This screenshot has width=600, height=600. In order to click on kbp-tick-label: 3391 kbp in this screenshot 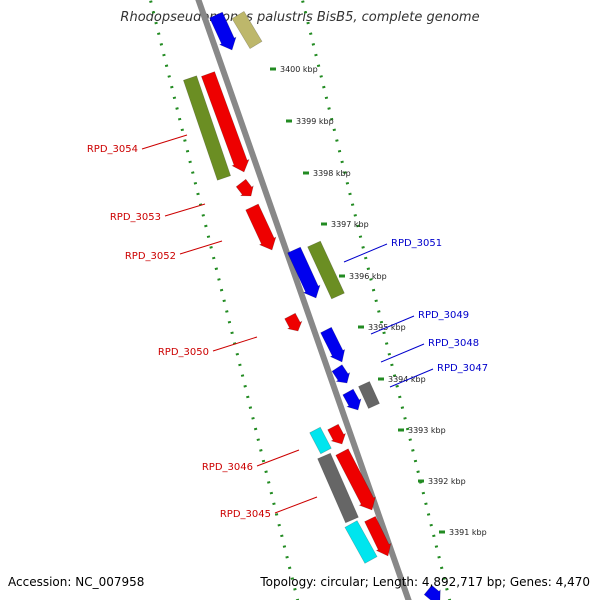, I will do `click(468, 532)`.